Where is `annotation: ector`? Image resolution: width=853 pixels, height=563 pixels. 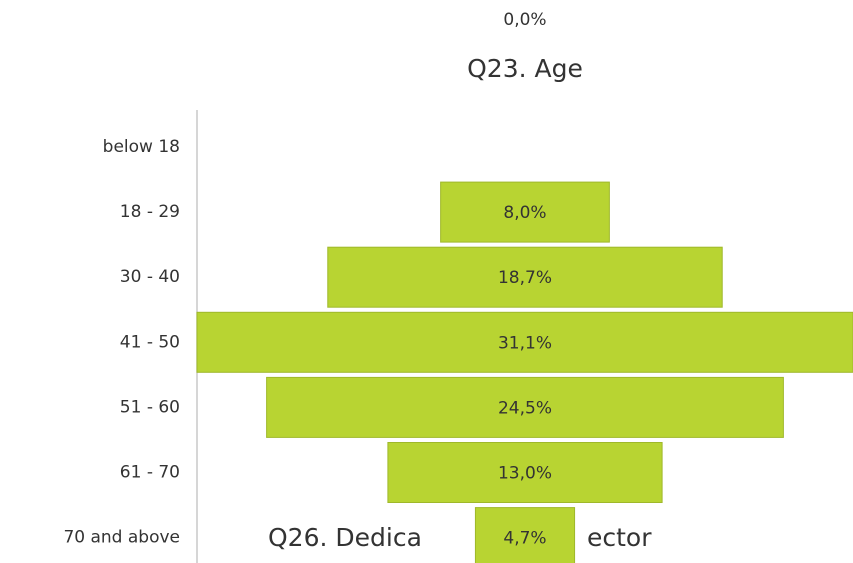
annotation: ector is located at coordinates (619, 537).